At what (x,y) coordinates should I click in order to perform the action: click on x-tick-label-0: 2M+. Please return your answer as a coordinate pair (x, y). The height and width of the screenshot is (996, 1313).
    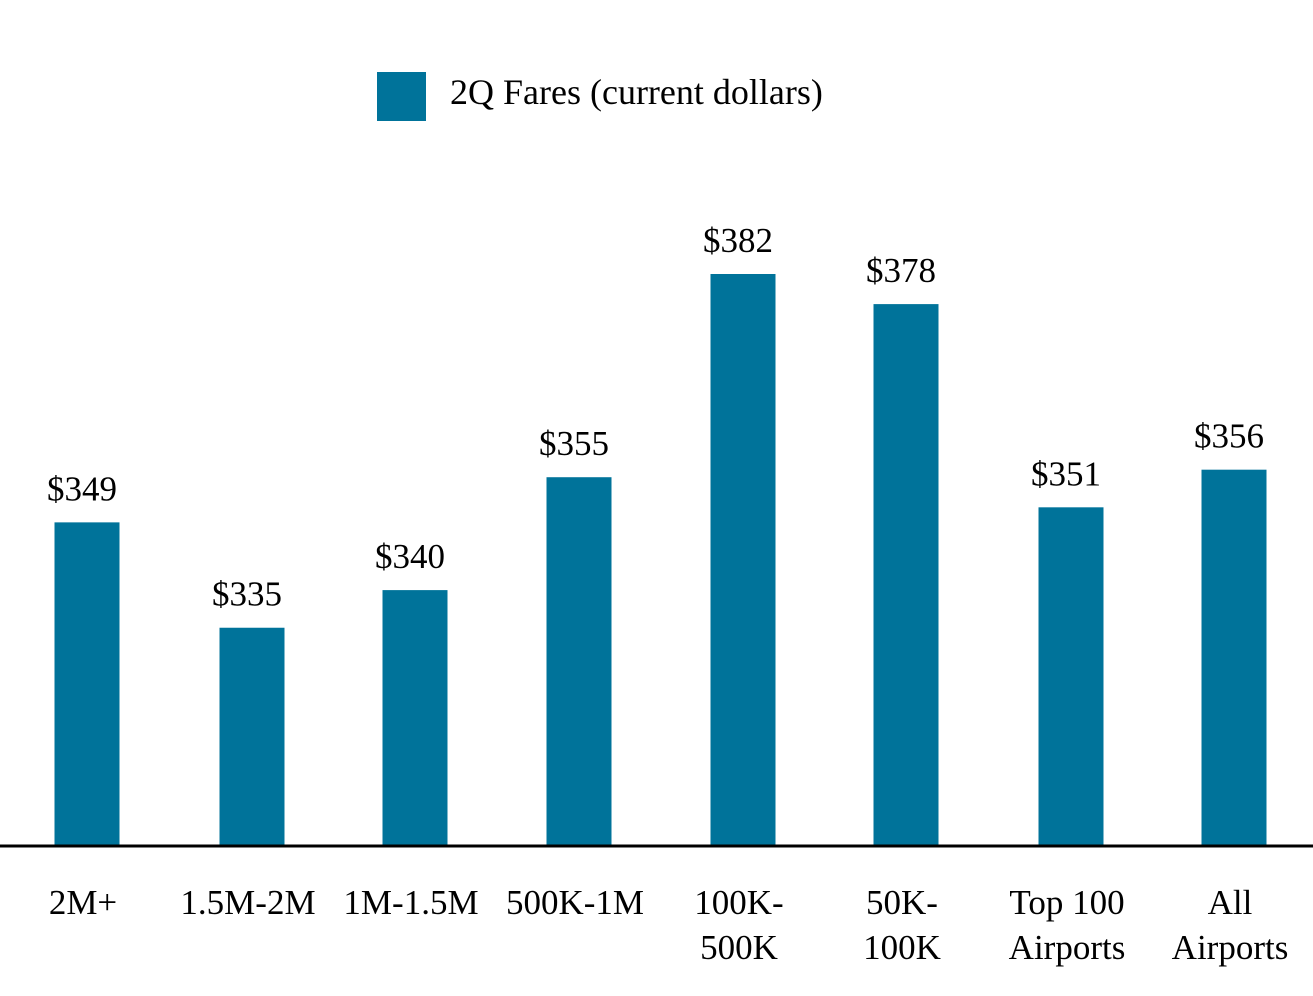
    Looking at the image, I should click on (83, 902).